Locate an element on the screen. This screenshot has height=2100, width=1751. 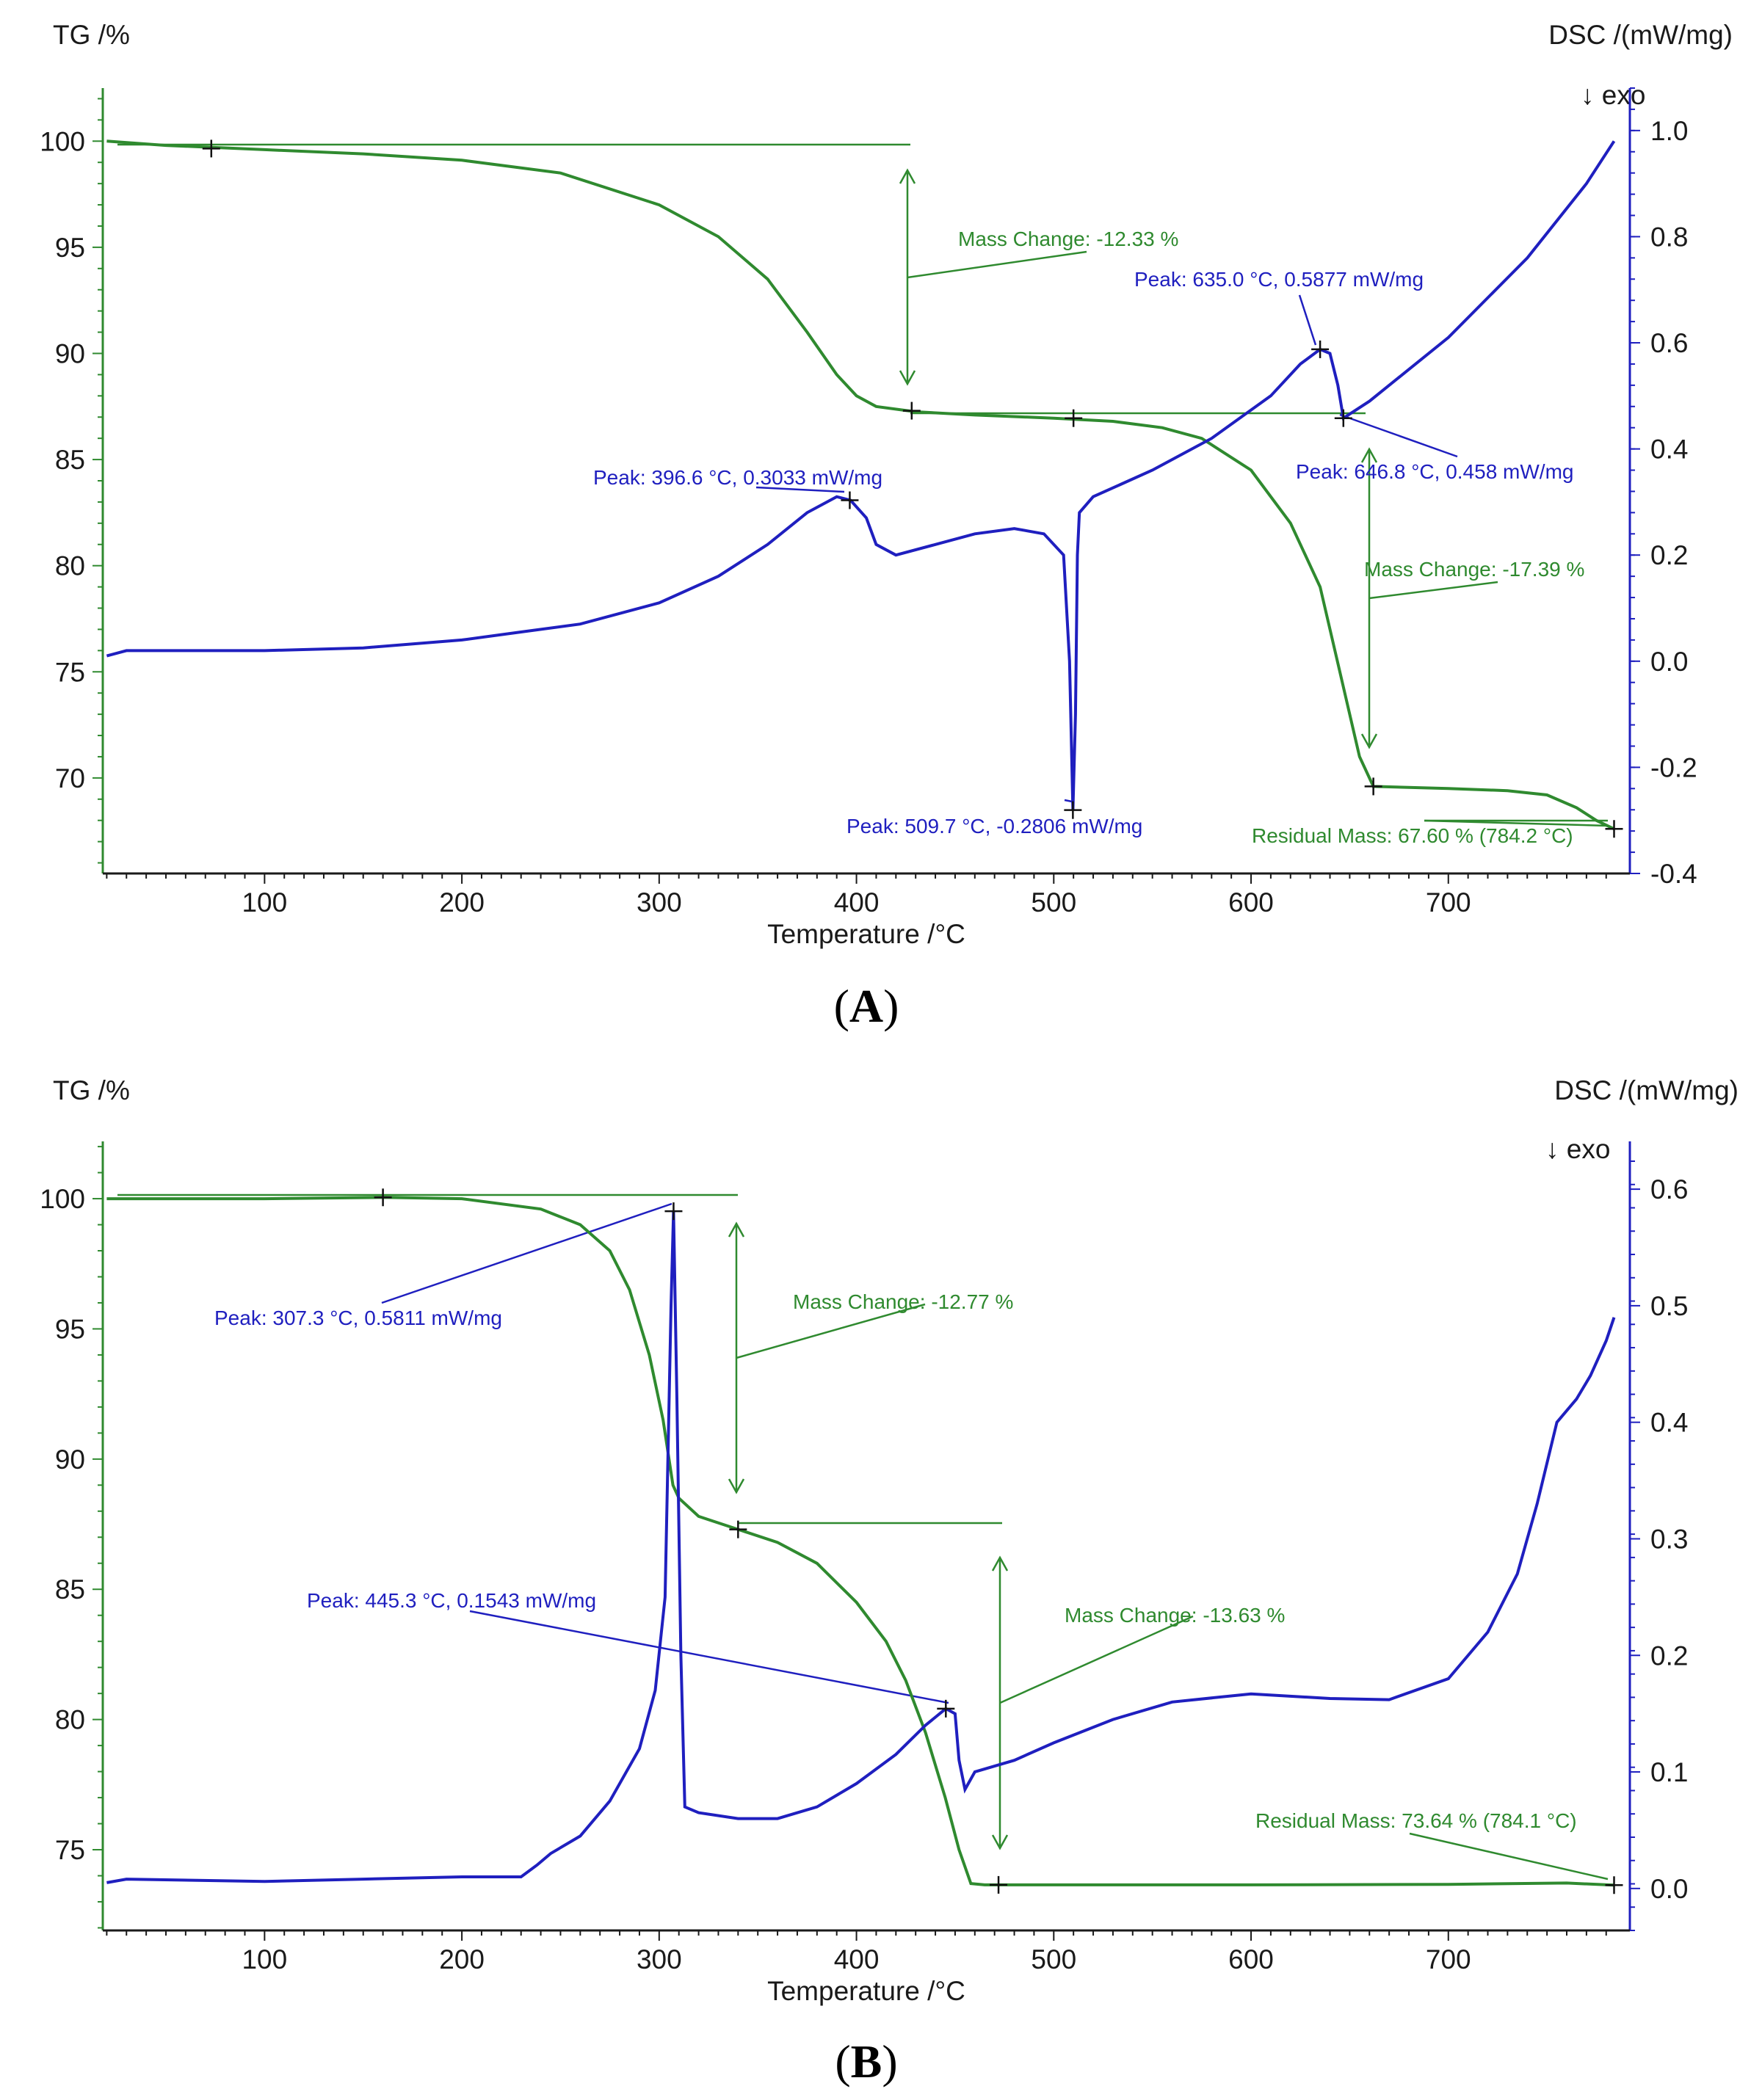
annotation-mass-change-2: Mass Change: -13.63 % is located at coordinates (1175, 1616).